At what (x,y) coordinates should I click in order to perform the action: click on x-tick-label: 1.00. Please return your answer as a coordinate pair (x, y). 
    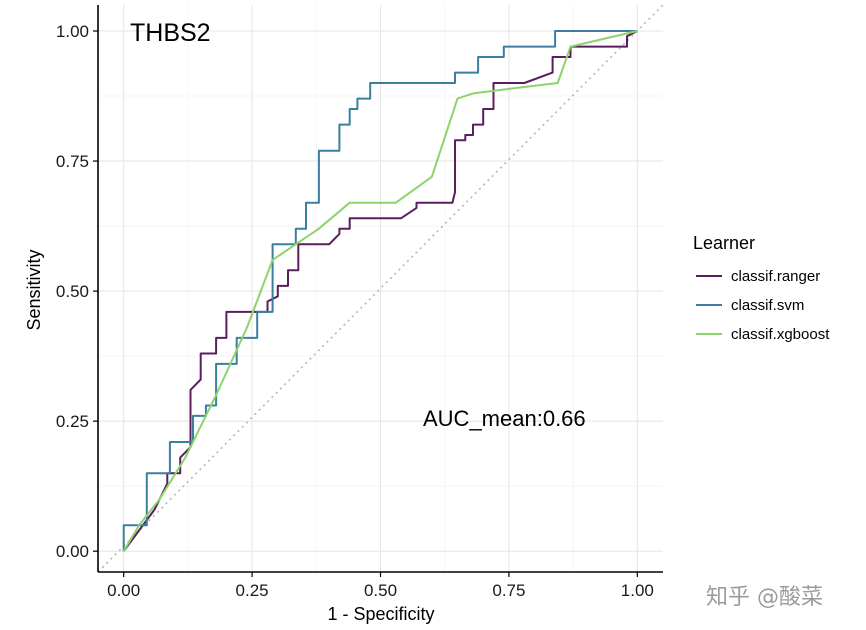
    Looking at the image, I should click on (637, 590).